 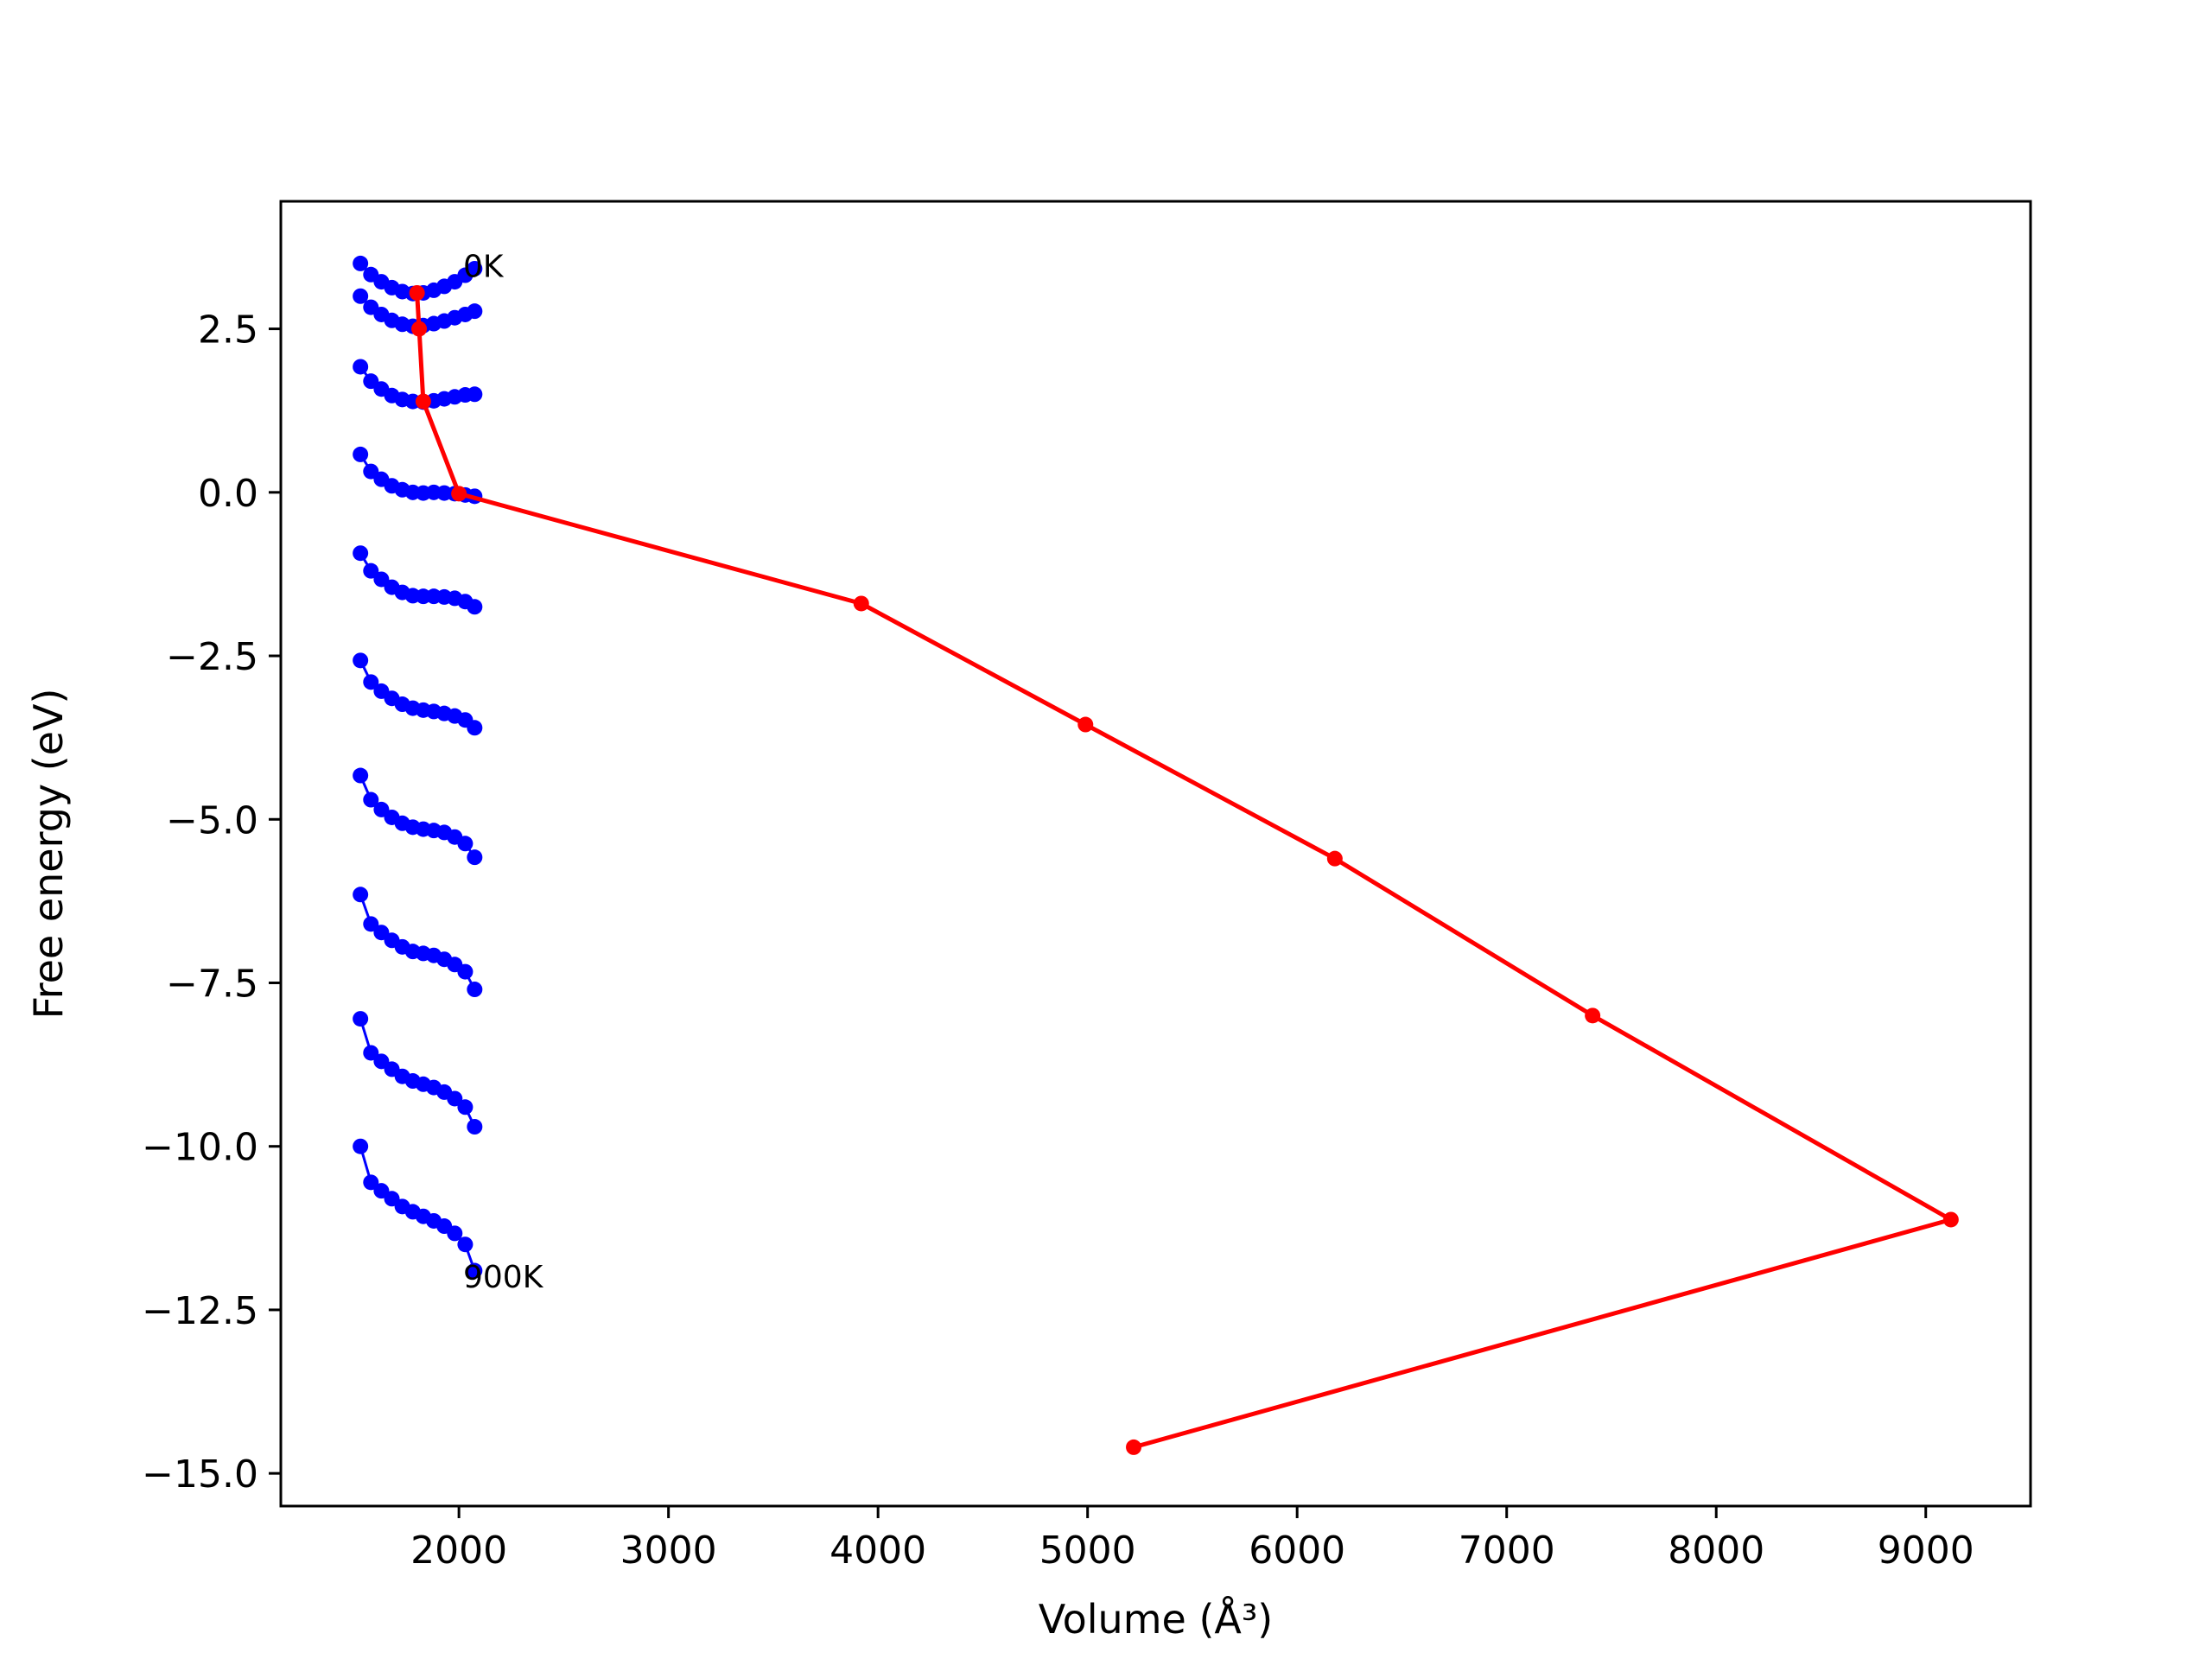 What do you see at coordinates (418, 767) in the screenshot?
I see `isotherm-layer` at bounding box center [418, 767].